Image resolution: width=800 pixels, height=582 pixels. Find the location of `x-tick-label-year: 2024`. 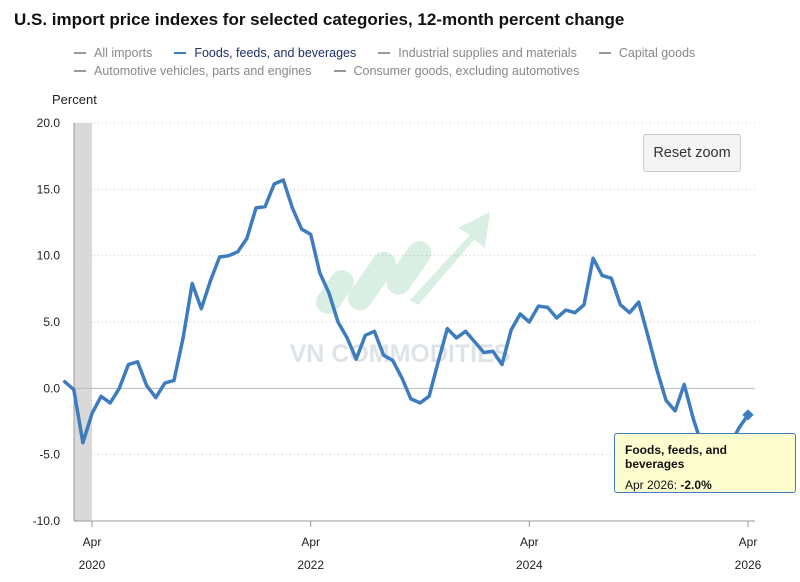

x-tick-label-year: 2024 is located at coordinates (529, 565).